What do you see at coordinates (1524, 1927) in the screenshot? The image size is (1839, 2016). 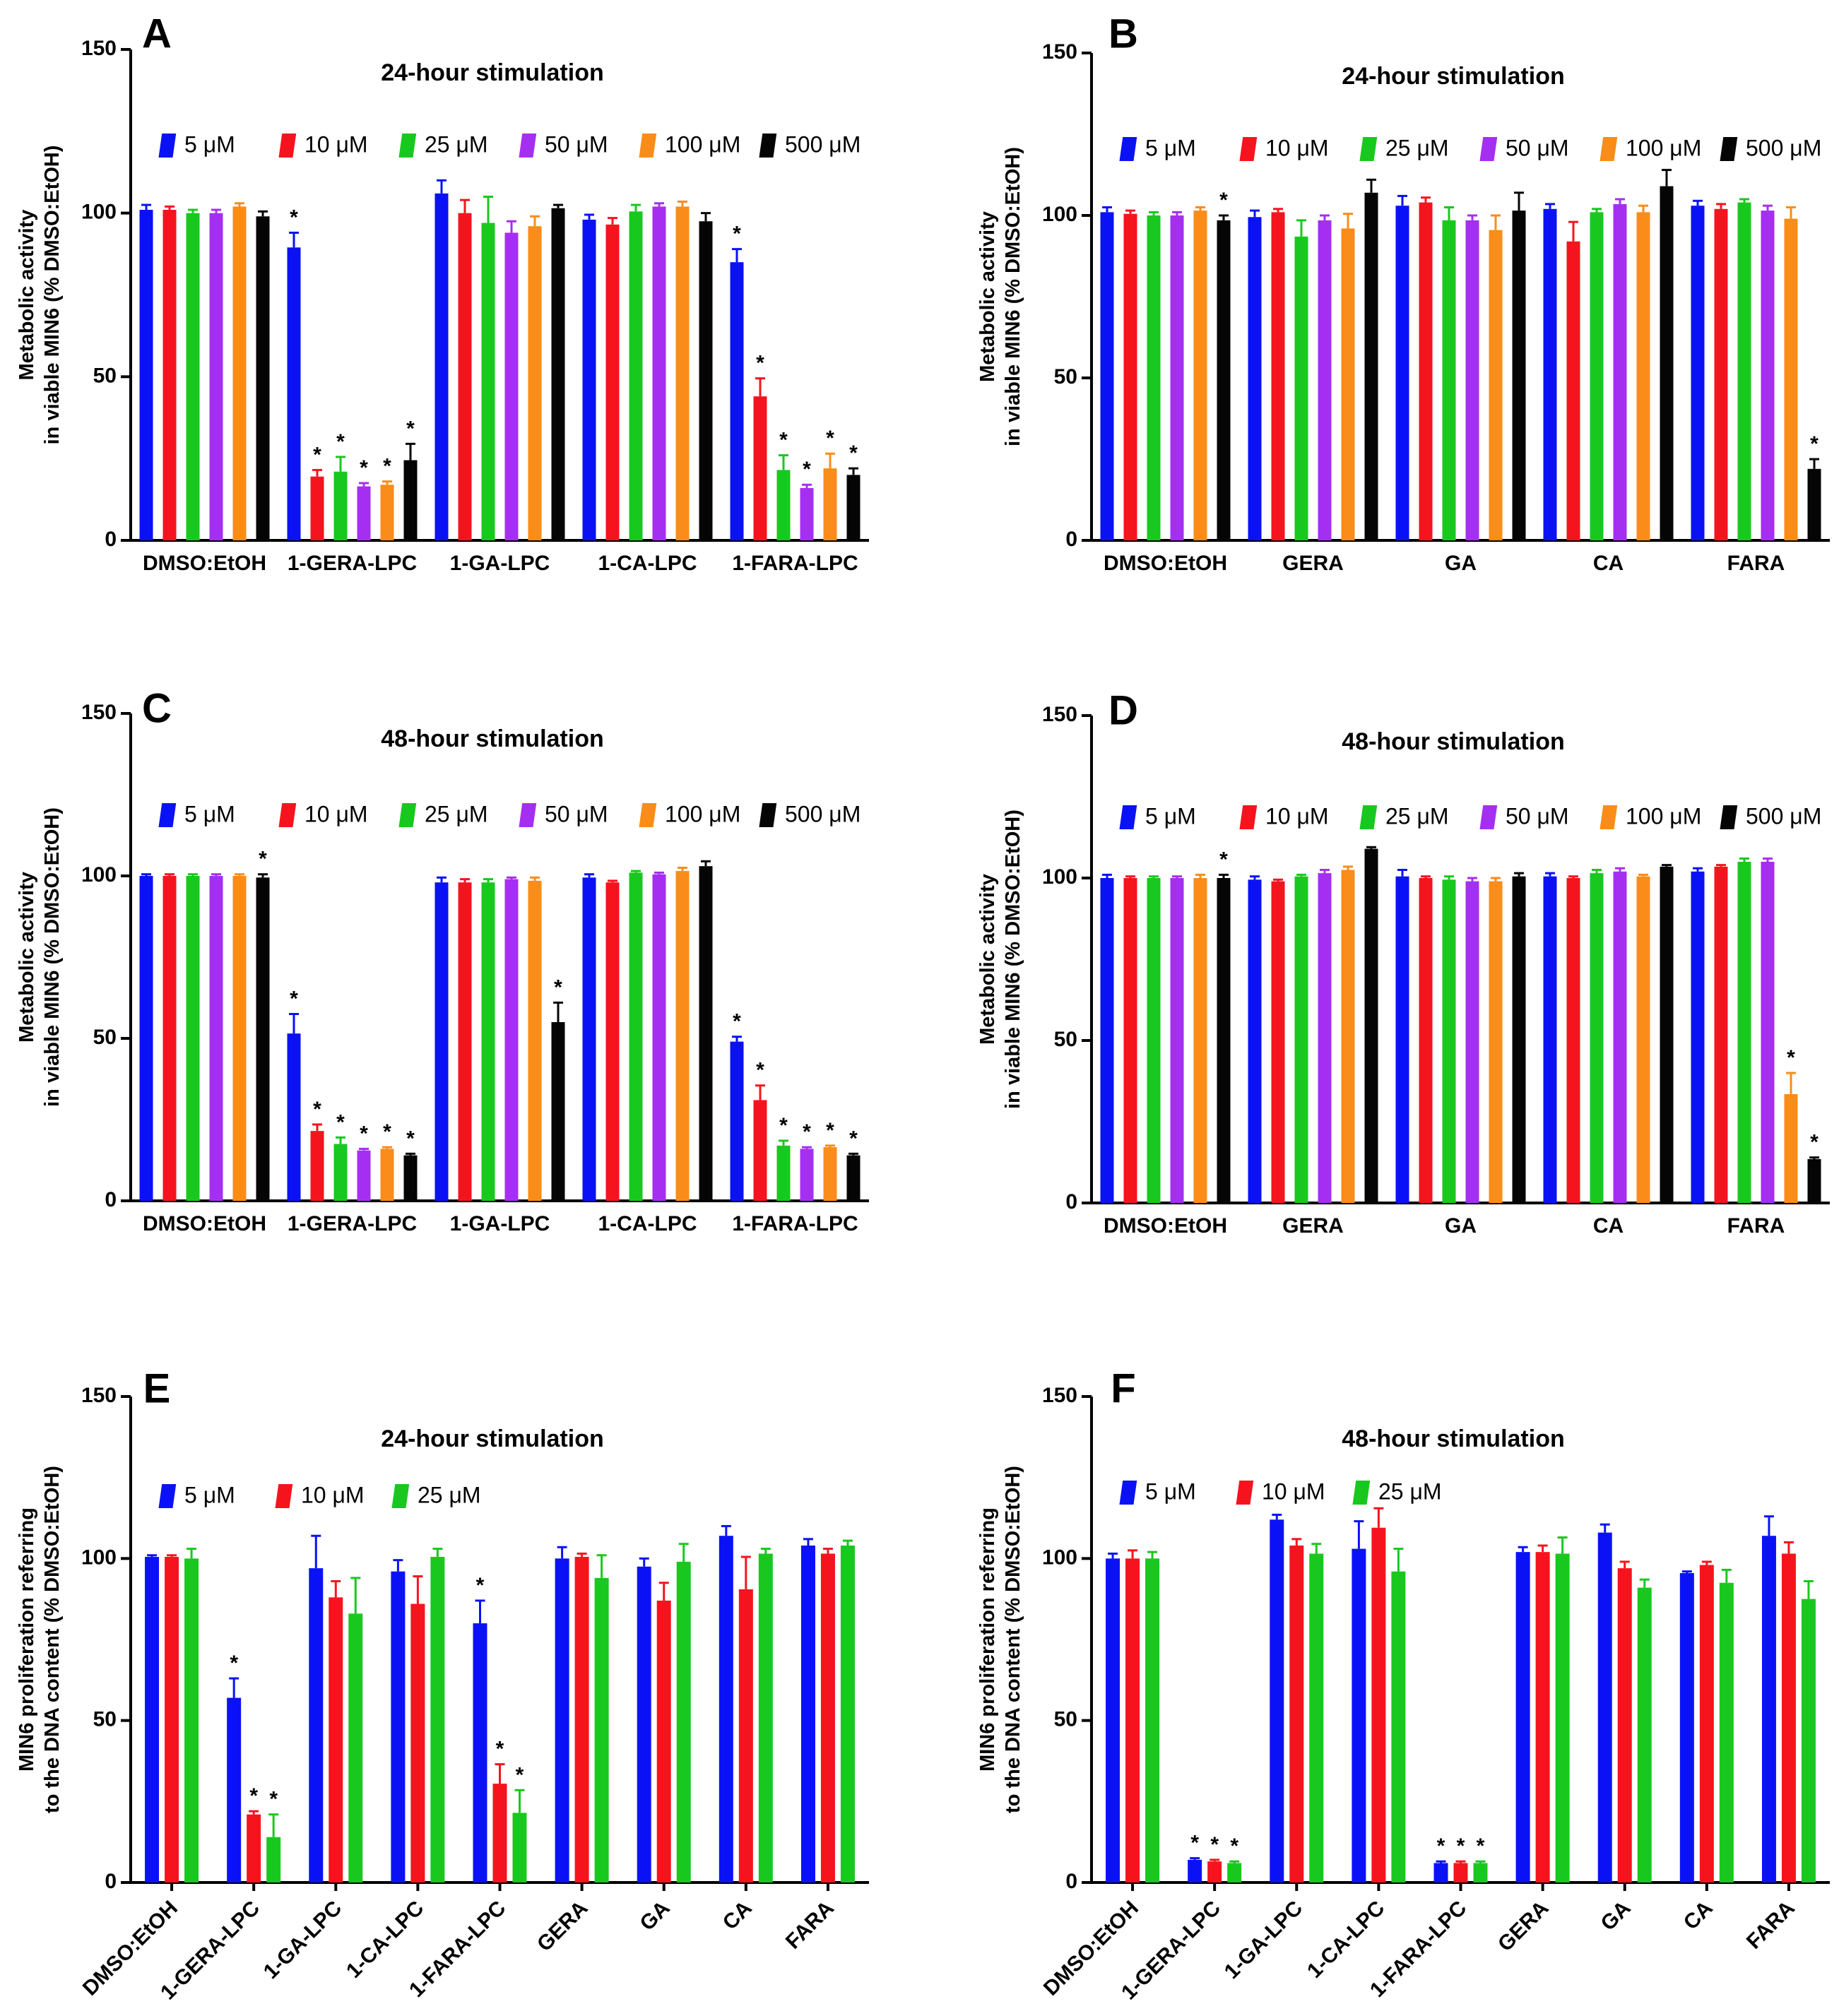 I see `x-tick-label: GERA` at bounding box center [1524, 1927].